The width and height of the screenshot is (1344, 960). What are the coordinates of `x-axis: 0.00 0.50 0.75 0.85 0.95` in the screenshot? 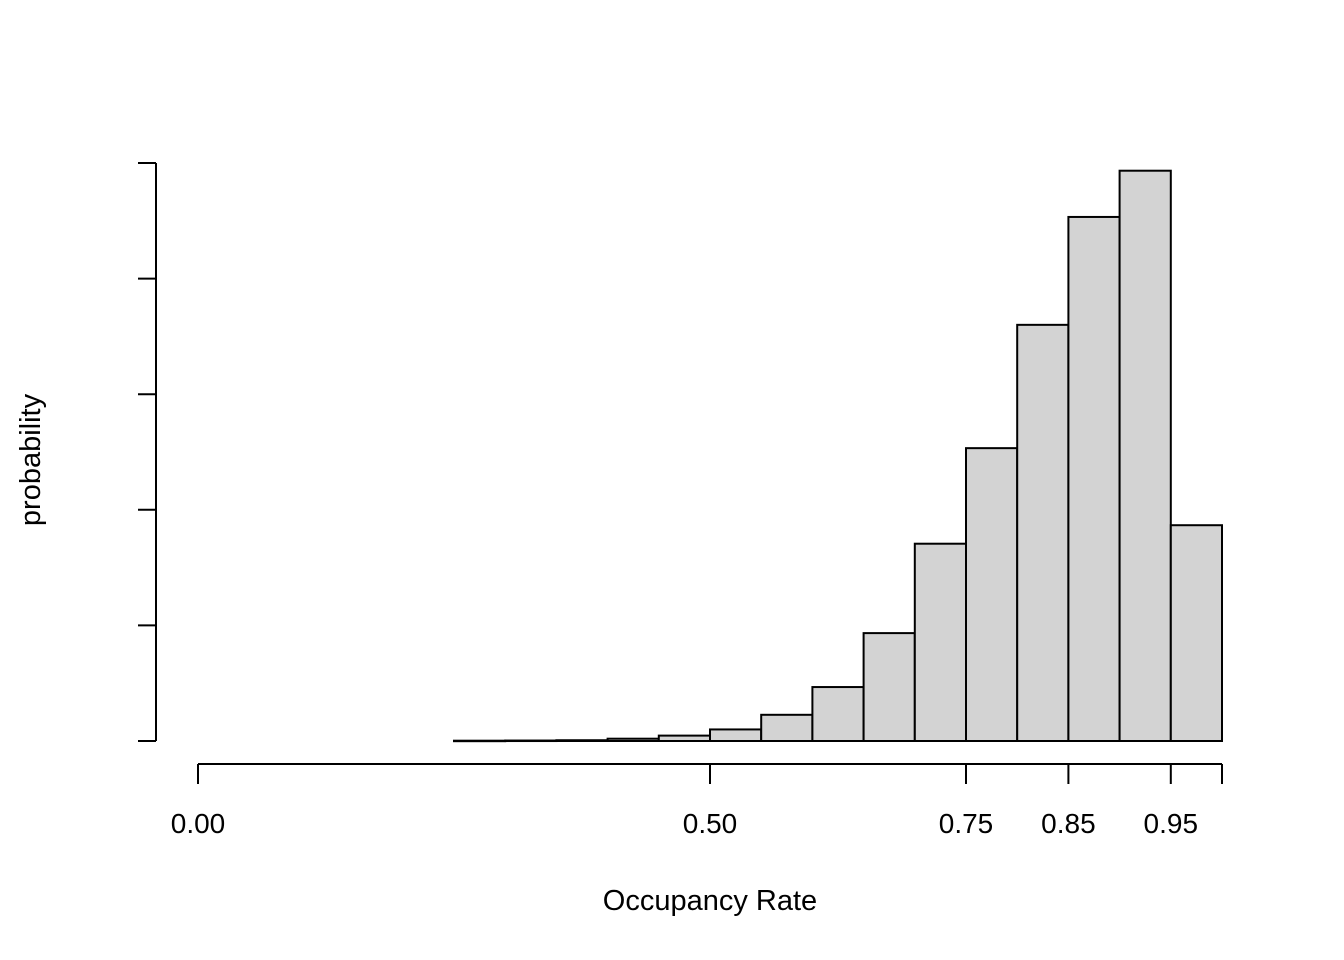 It's located at (697, 801).